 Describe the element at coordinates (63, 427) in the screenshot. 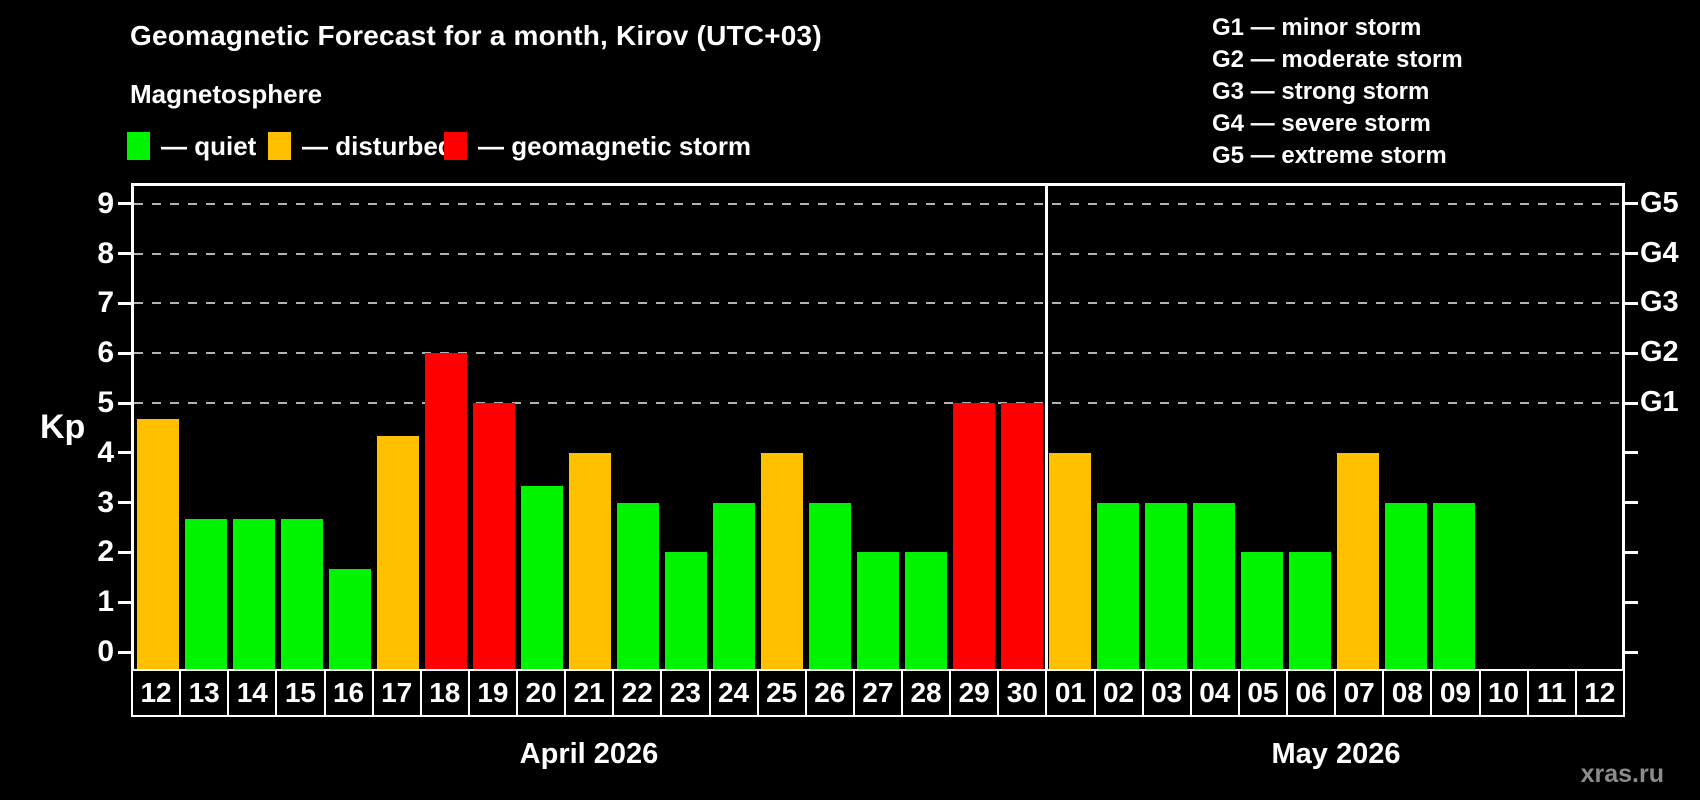

I see `y-axis-title: Kp` at that location.